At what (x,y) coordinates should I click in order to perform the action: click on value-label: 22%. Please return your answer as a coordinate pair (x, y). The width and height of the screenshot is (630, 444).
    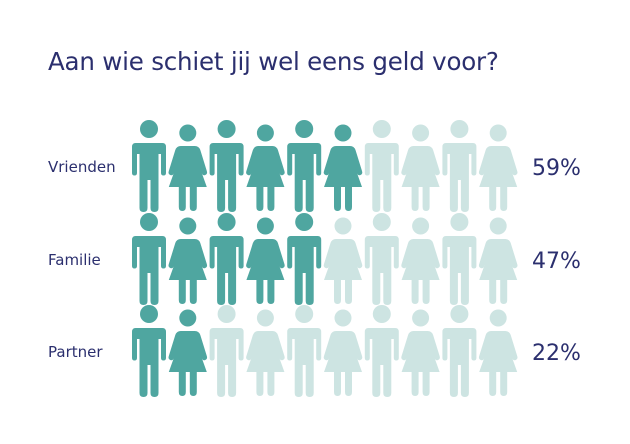
    Looking at the image, I should click on (556, 353).